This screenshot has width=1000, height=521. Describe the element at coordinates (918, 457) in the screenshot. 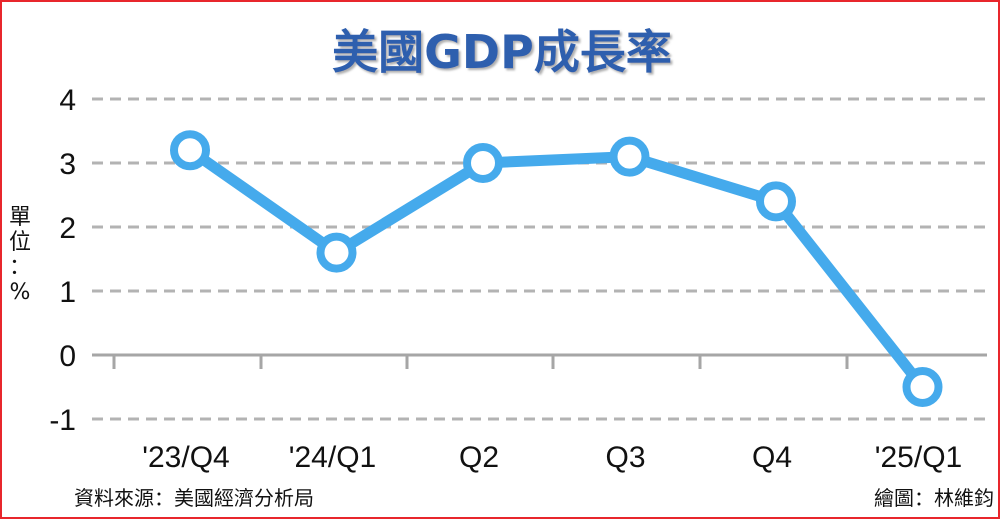

I see `x-tick-label: '25/Q1` at that location.